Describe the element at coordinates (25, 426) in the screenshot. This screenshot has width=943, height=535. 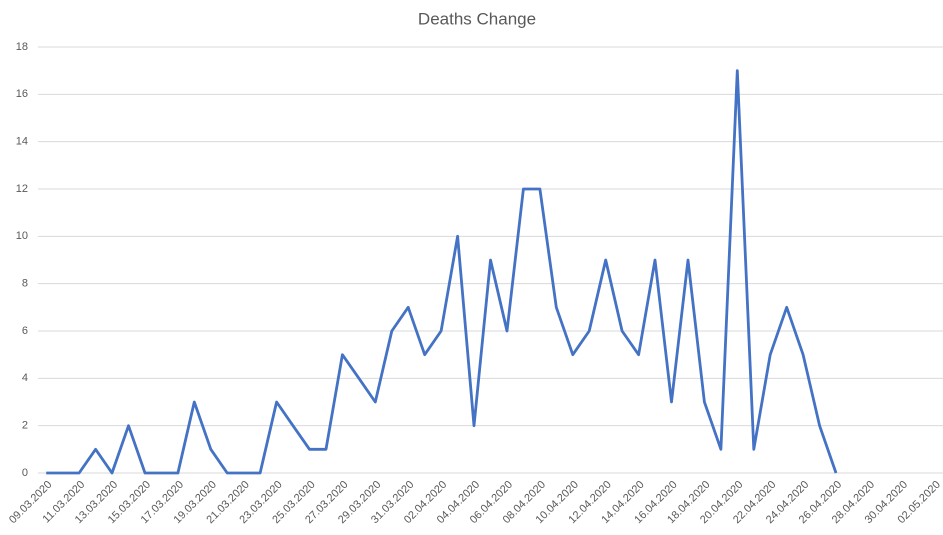
I see `y-tick-label: 2` at that location.